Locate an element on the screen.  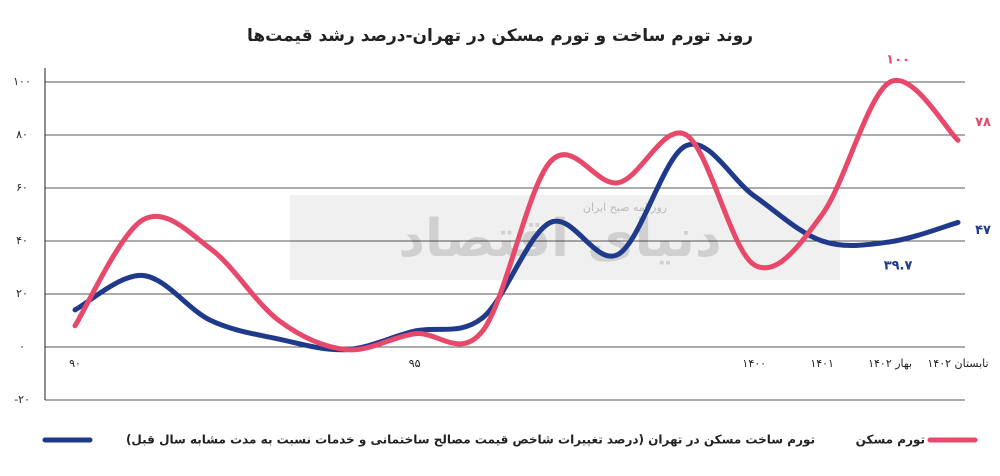
y-tick-label: ۰ is located at coordinates (22, 346).